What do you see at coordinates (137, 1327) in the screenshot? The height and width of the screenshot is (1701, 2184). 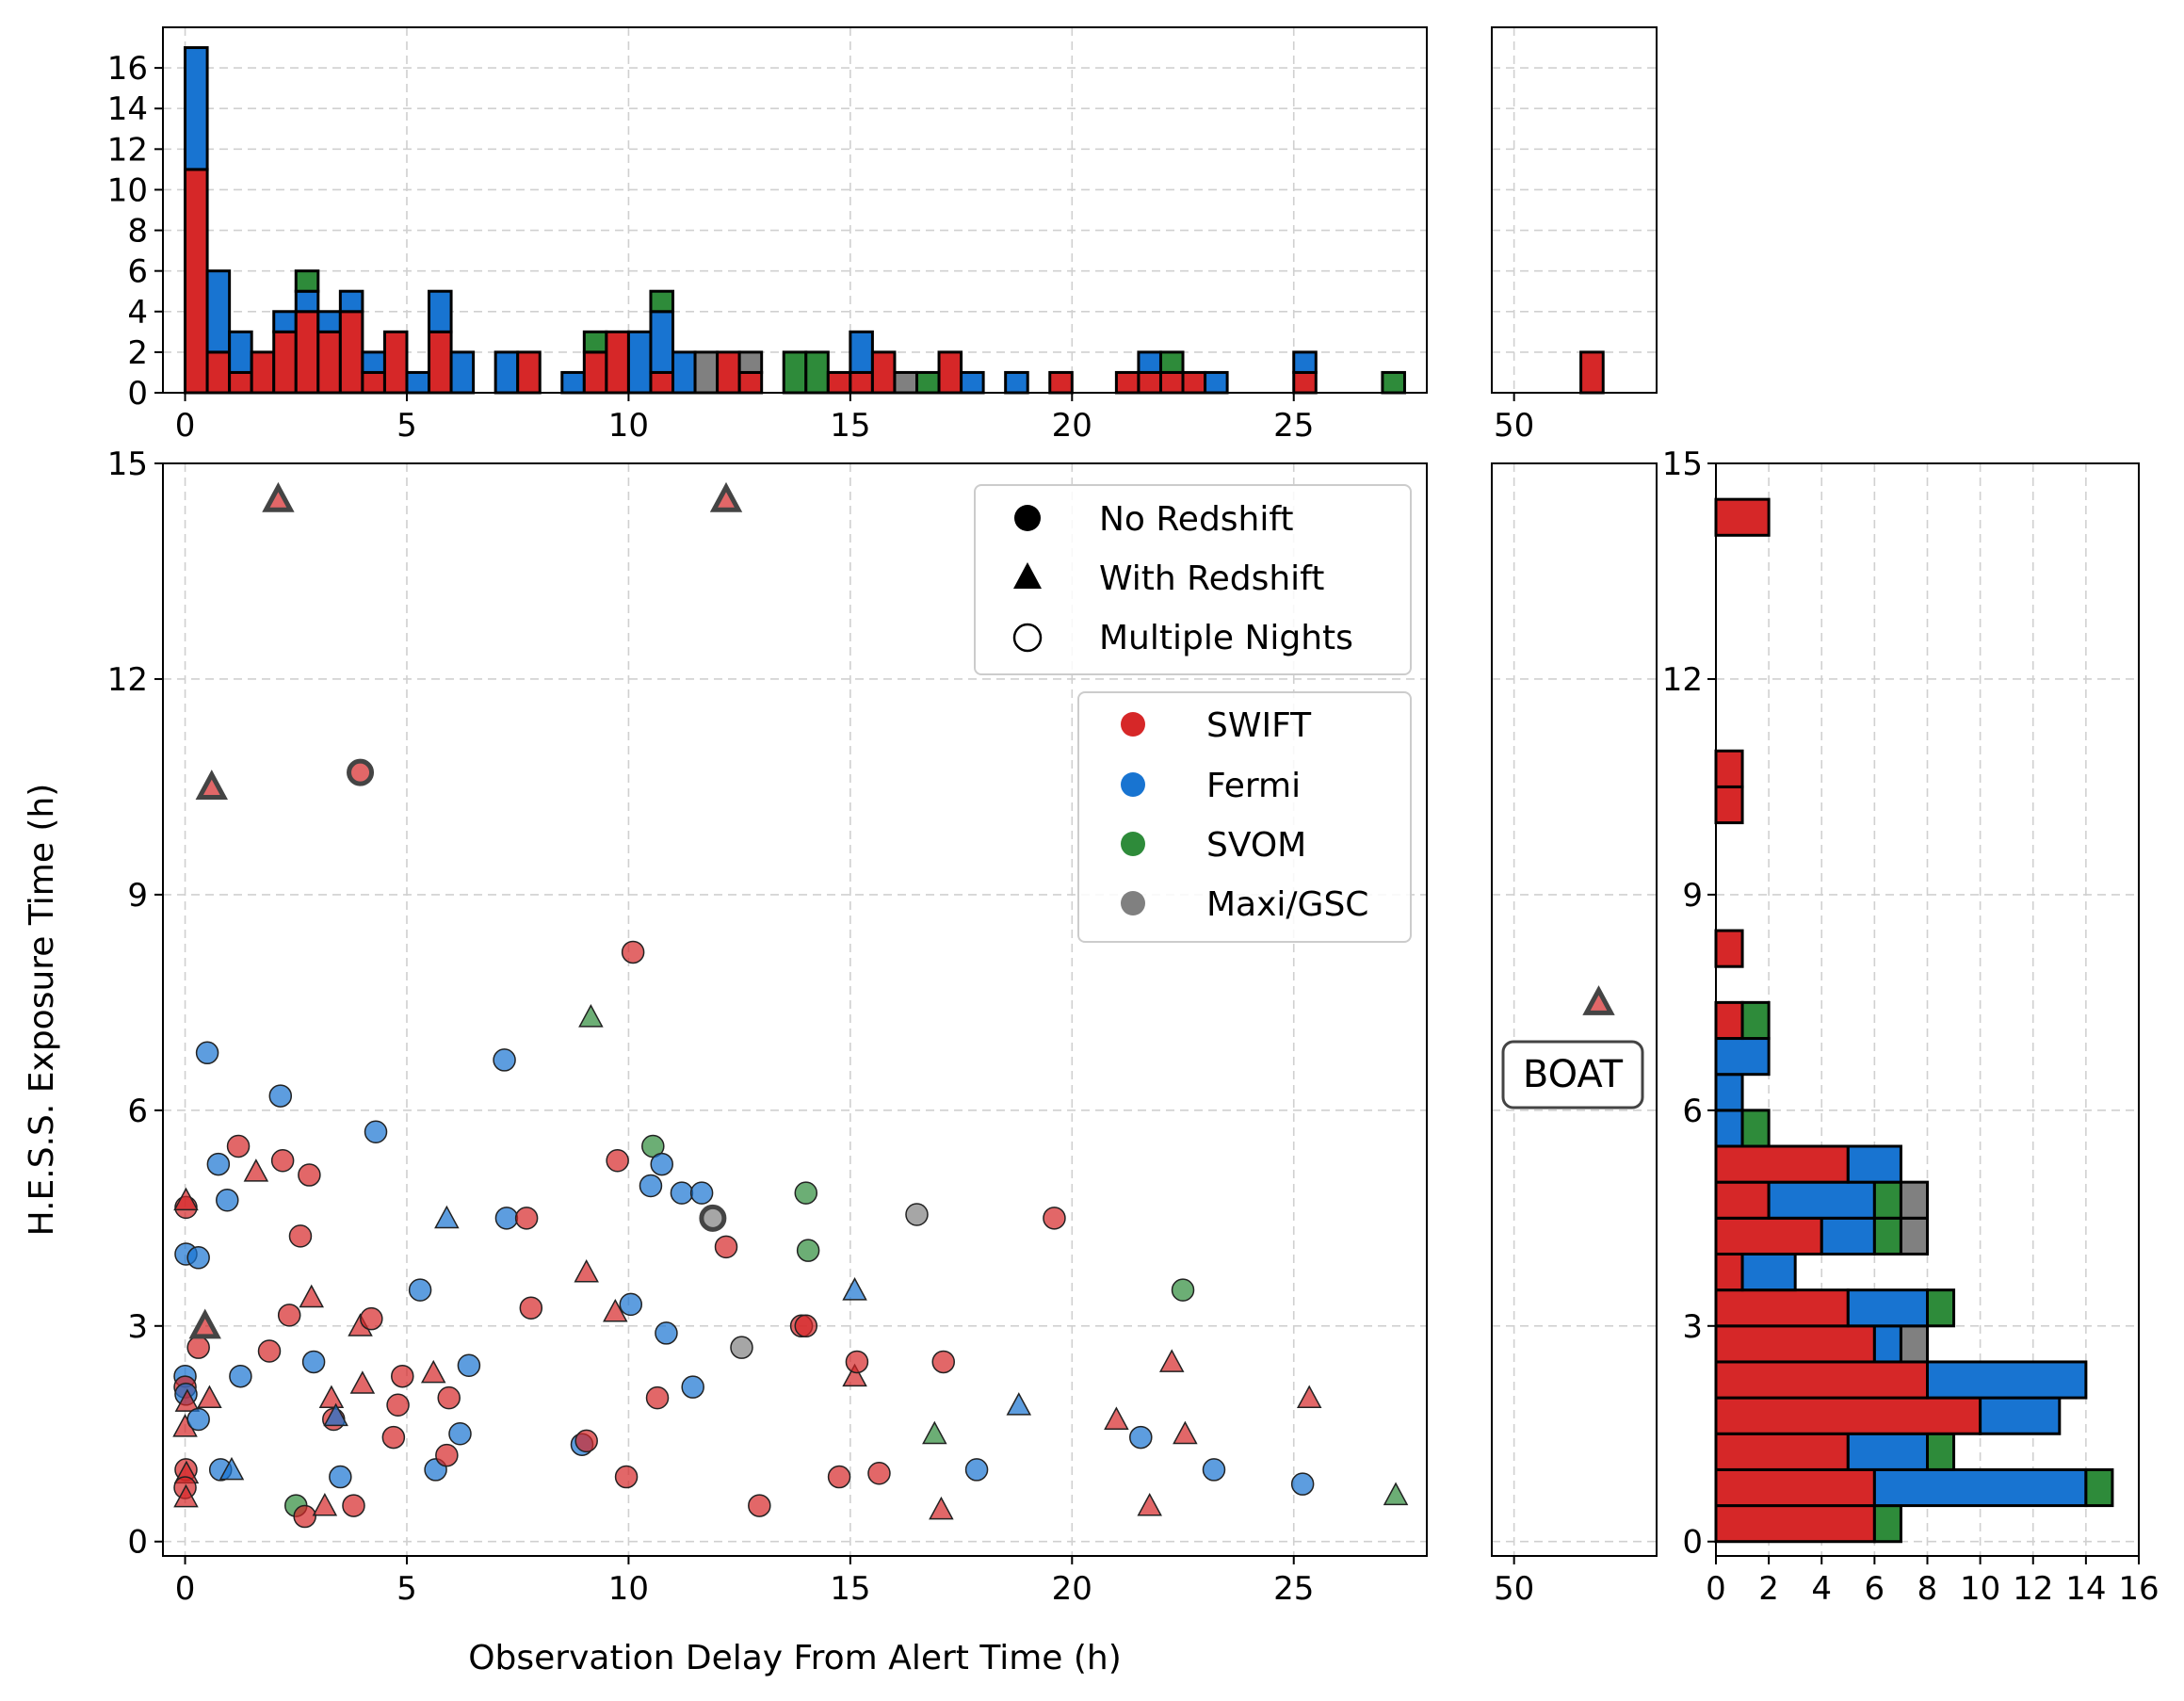 I see `main-y-tick-label: 3` at bounding box center [137, 1327].